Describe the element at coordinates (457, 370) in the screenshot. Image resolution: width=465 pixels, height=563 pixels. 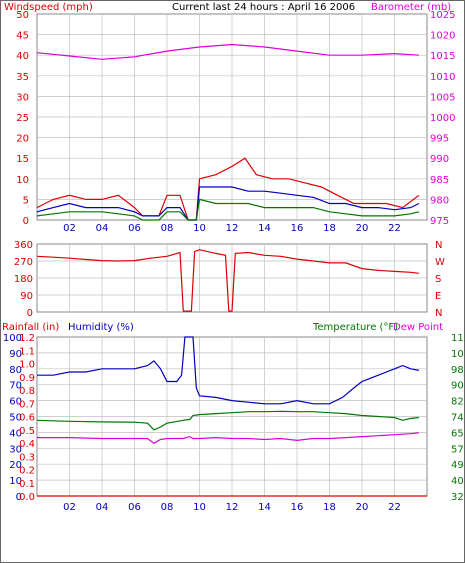
I see `temperature-tick-label: 98` at that location.